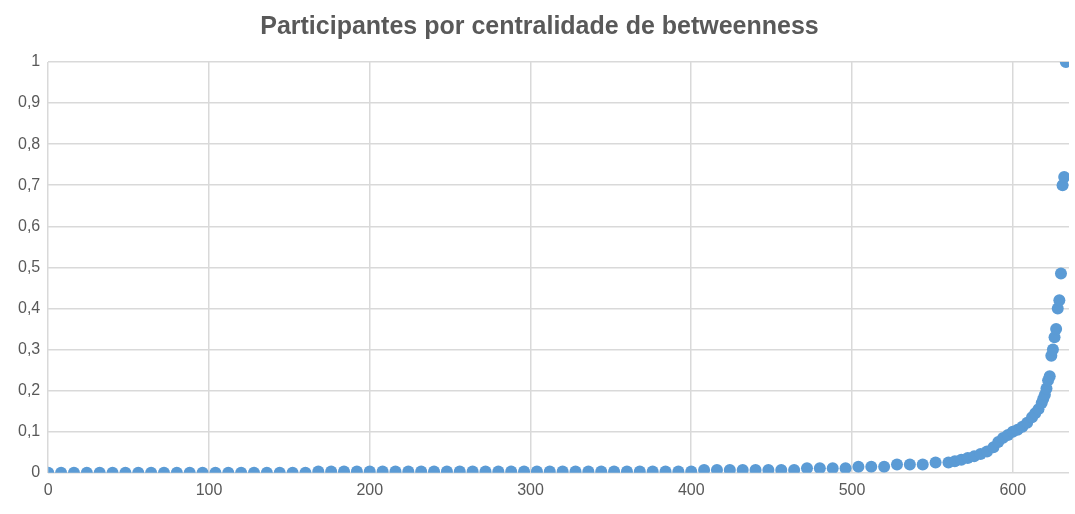 The image size is (1075, 514). I want to click on y-tick-label: 1, so click(36, 61).